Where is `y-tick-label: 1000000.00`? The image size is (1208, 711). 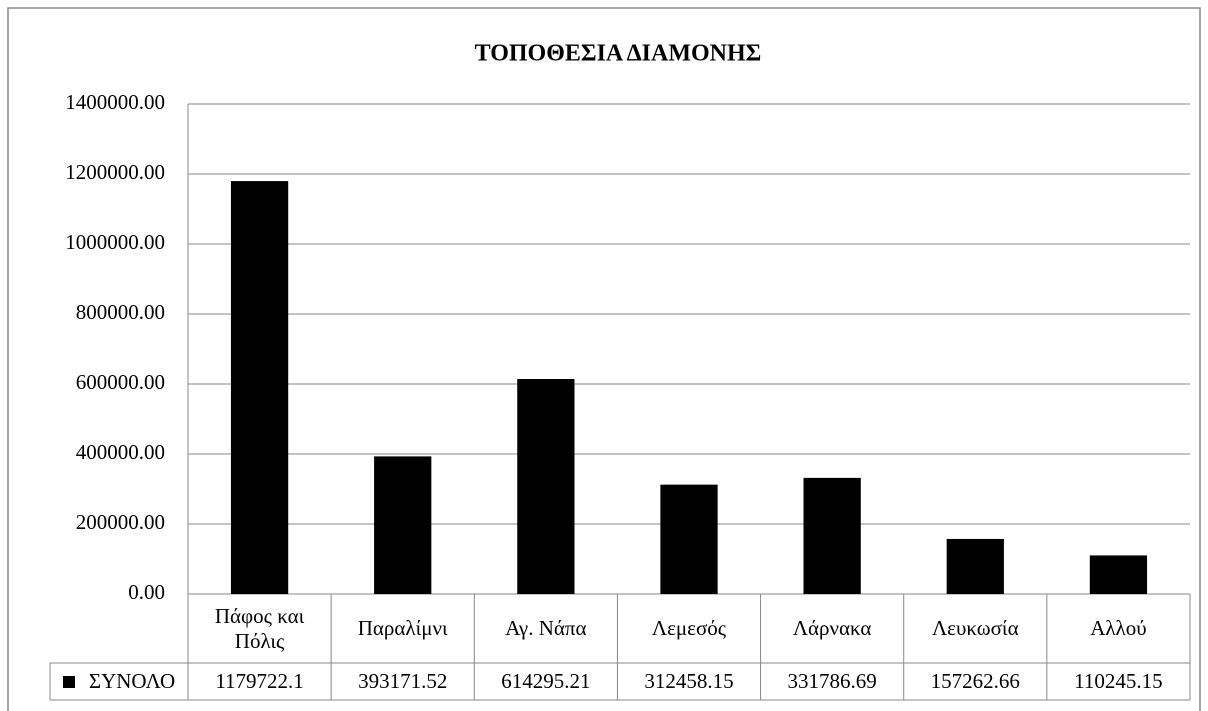
y-tick-label: 1000000.00 is located at coordinates (115, 242).